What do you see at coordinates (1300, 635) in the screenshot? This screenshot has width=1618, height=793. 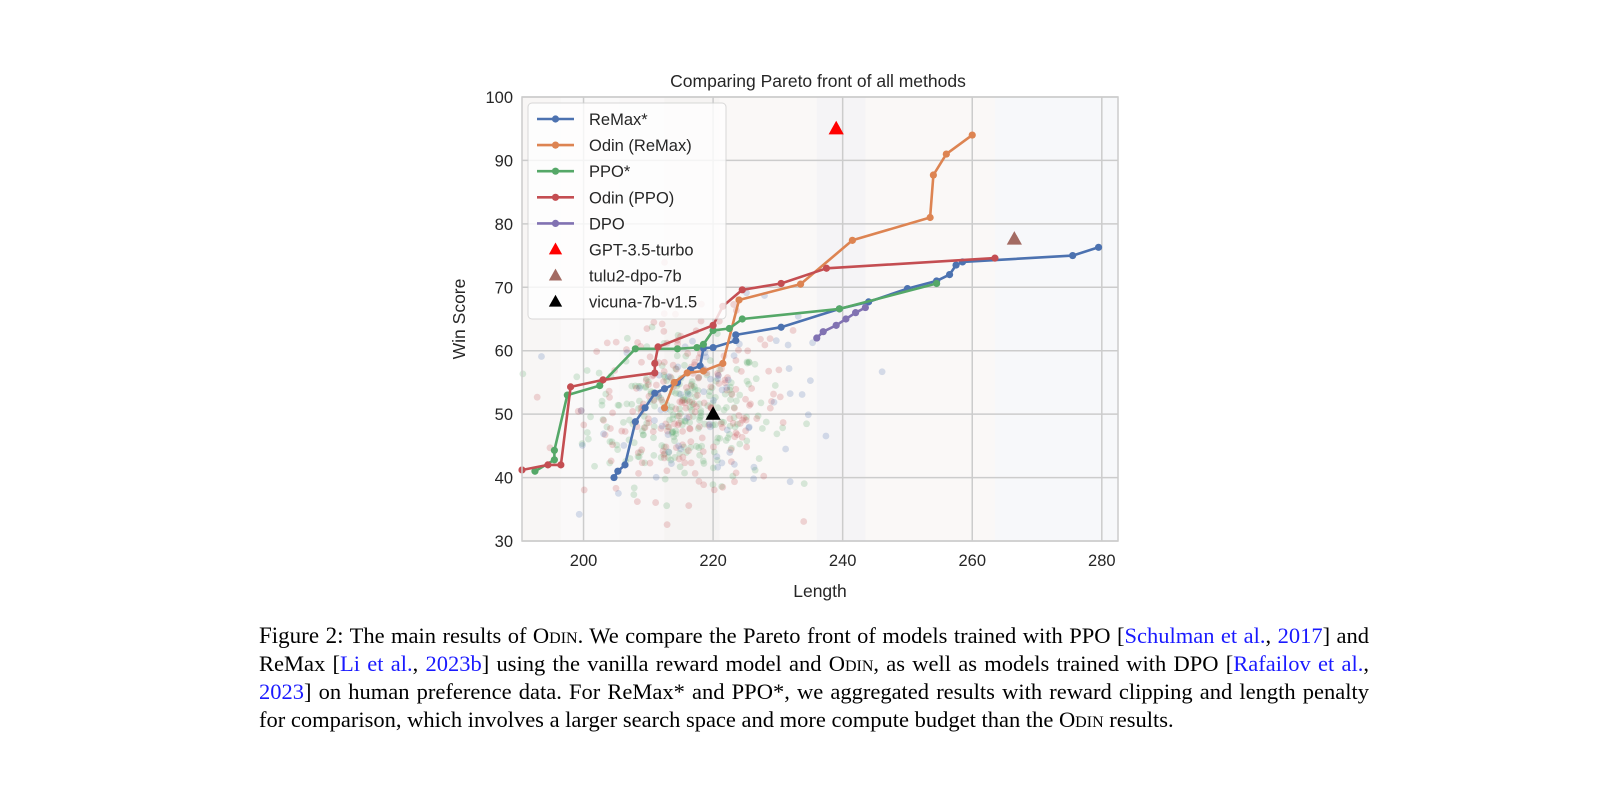 I see `citation-link: 2017` at bounding box center [1300, 635].